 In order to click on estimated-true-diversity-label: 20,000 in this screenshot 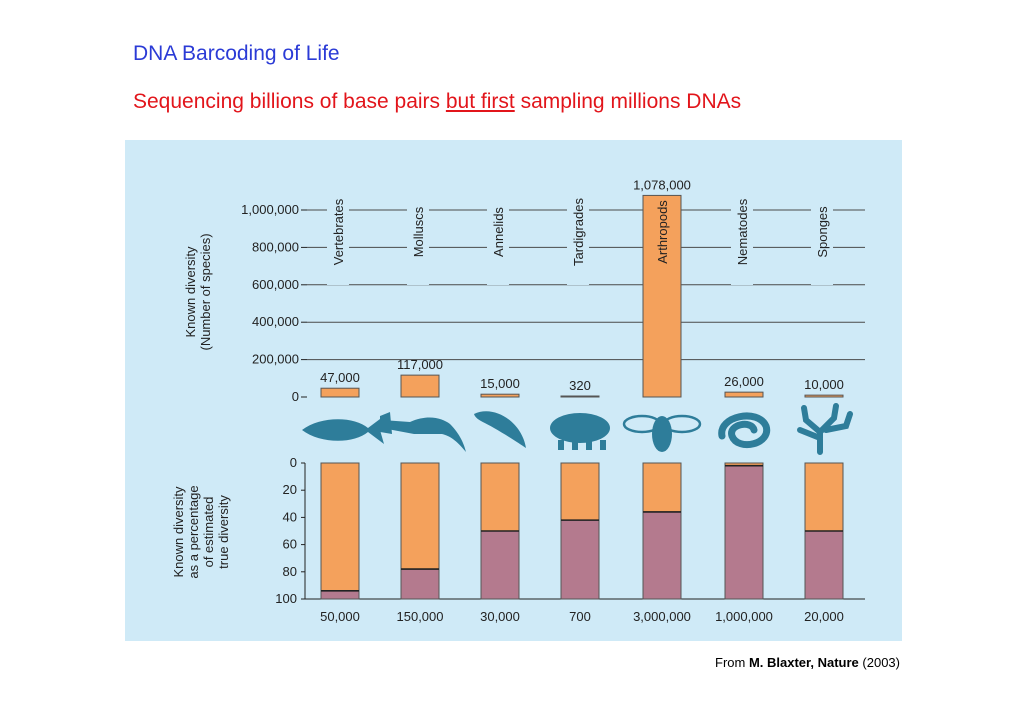, I will do `click(824, 616)`.